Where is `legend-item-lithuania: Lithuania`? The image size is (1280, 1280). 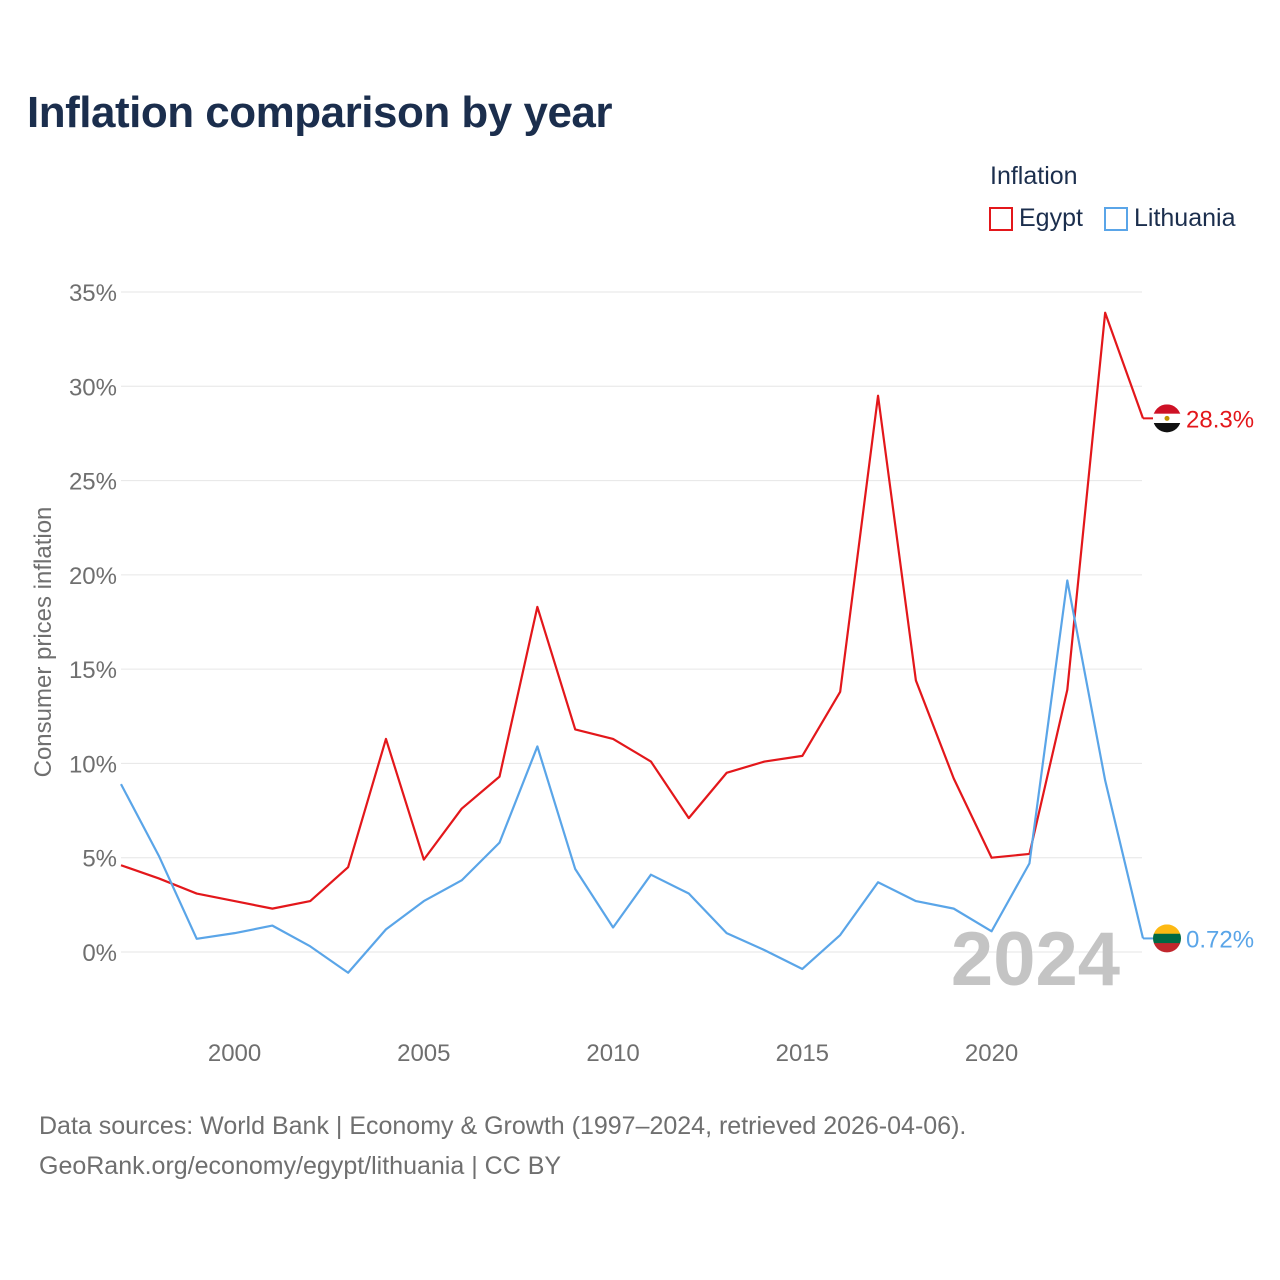 legend-item-lithuania: Lithuania is located at coordinates (1169, 218).